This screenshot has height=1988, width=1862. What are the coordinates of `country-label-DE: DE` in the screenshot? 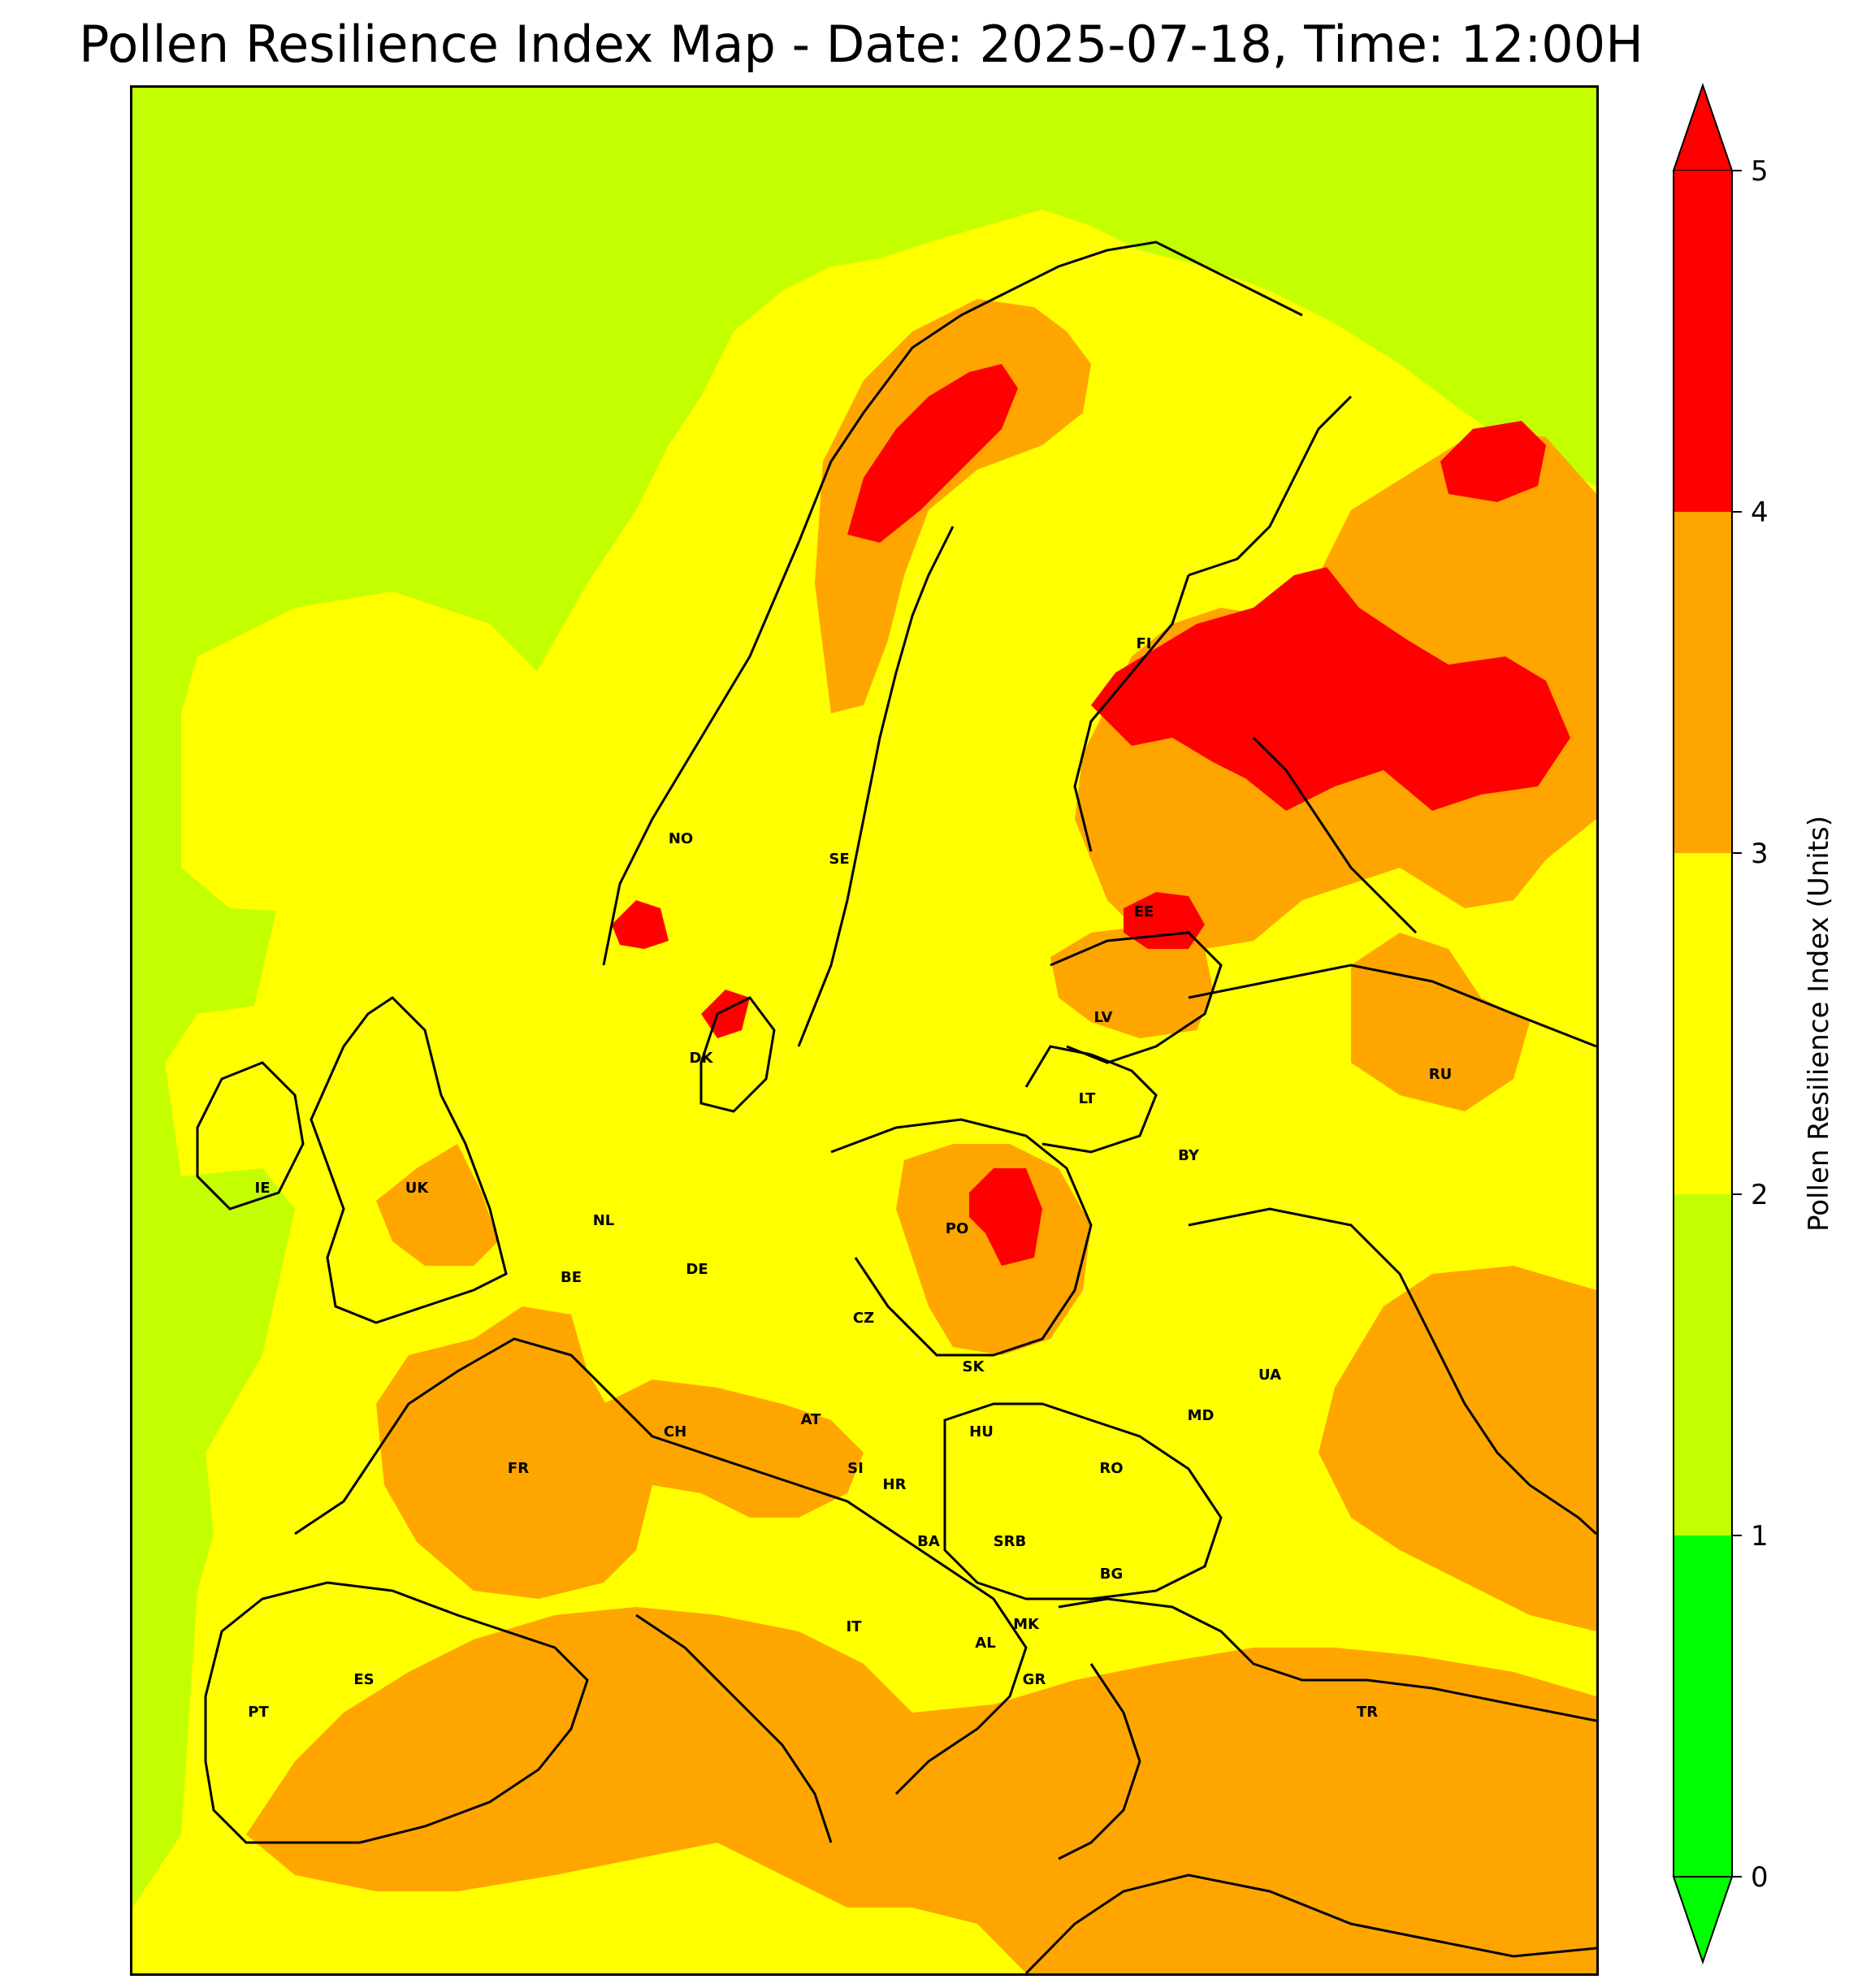 It's located at (697, 1269).